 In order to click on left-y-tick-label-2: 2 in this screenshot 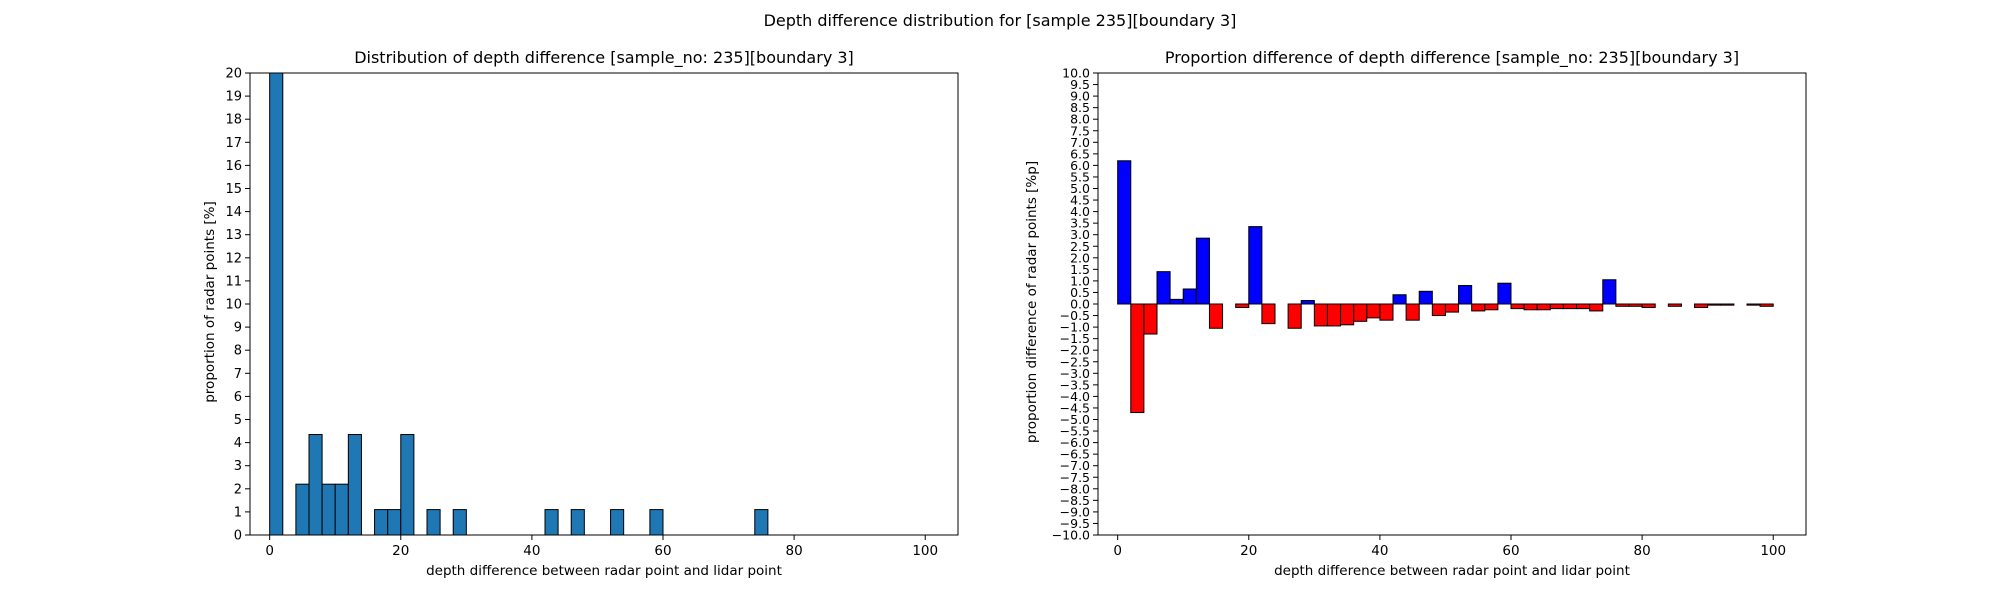, I will do `click(238, 489)`.